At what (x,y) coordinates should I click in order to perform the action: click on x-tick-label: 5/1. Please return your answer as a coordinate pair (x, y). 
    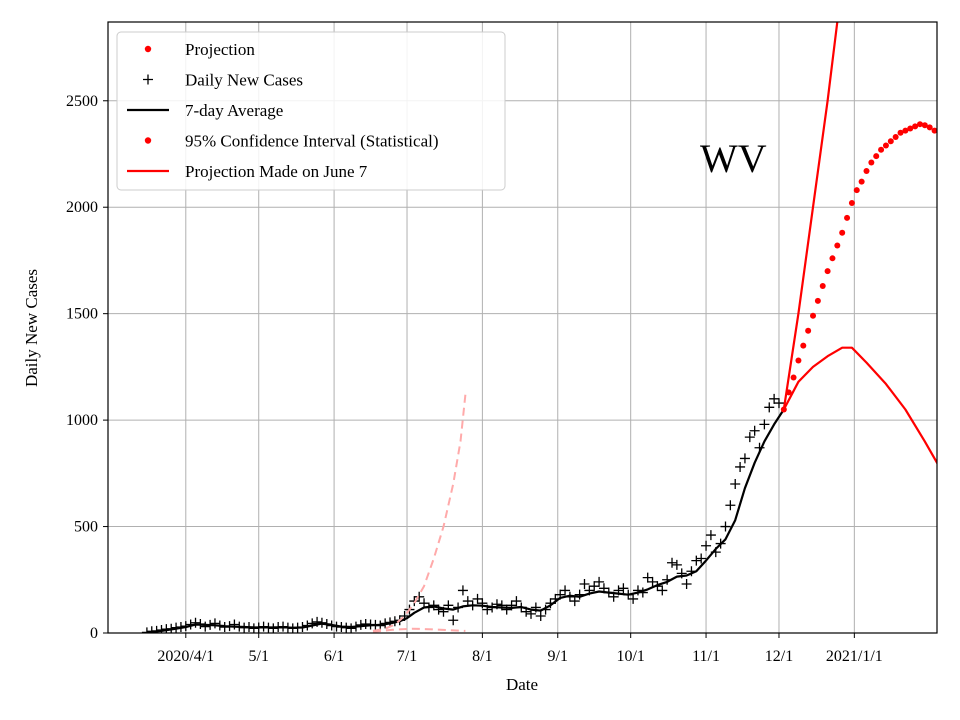
    Looking at the image, I should click on (259, 656).